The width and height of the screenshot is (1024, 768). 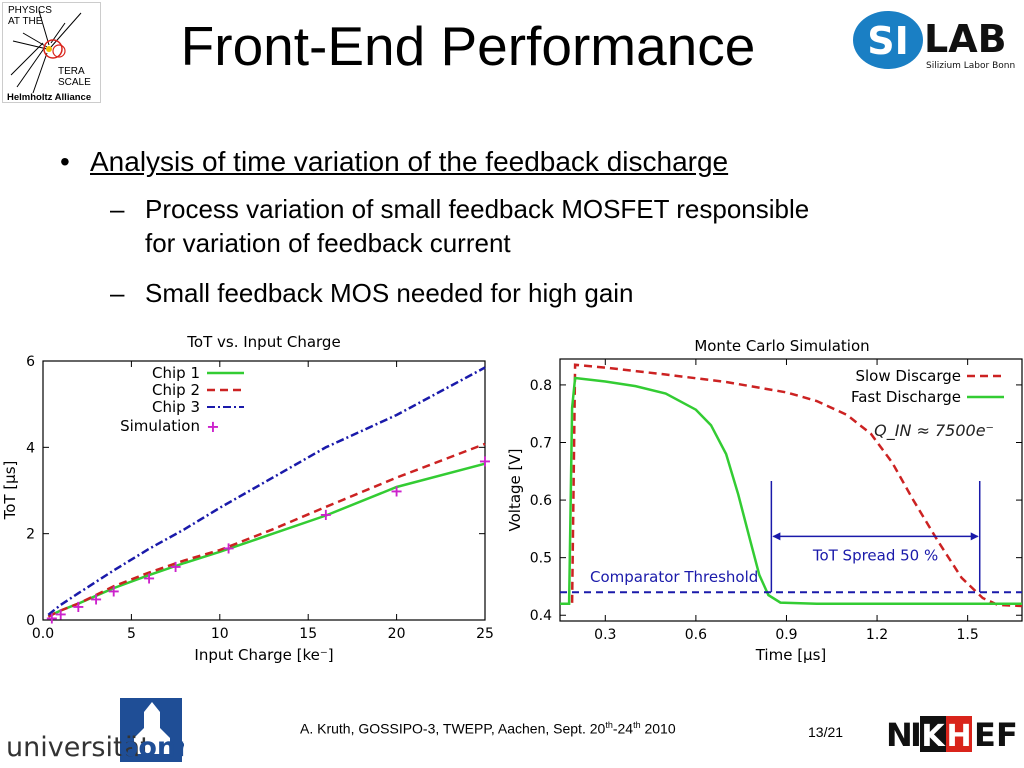 What do you see at coordinates (220, 634) in the screenshot?
I see `chart1-xtick-label: 10` at bounding box center [220, 634].